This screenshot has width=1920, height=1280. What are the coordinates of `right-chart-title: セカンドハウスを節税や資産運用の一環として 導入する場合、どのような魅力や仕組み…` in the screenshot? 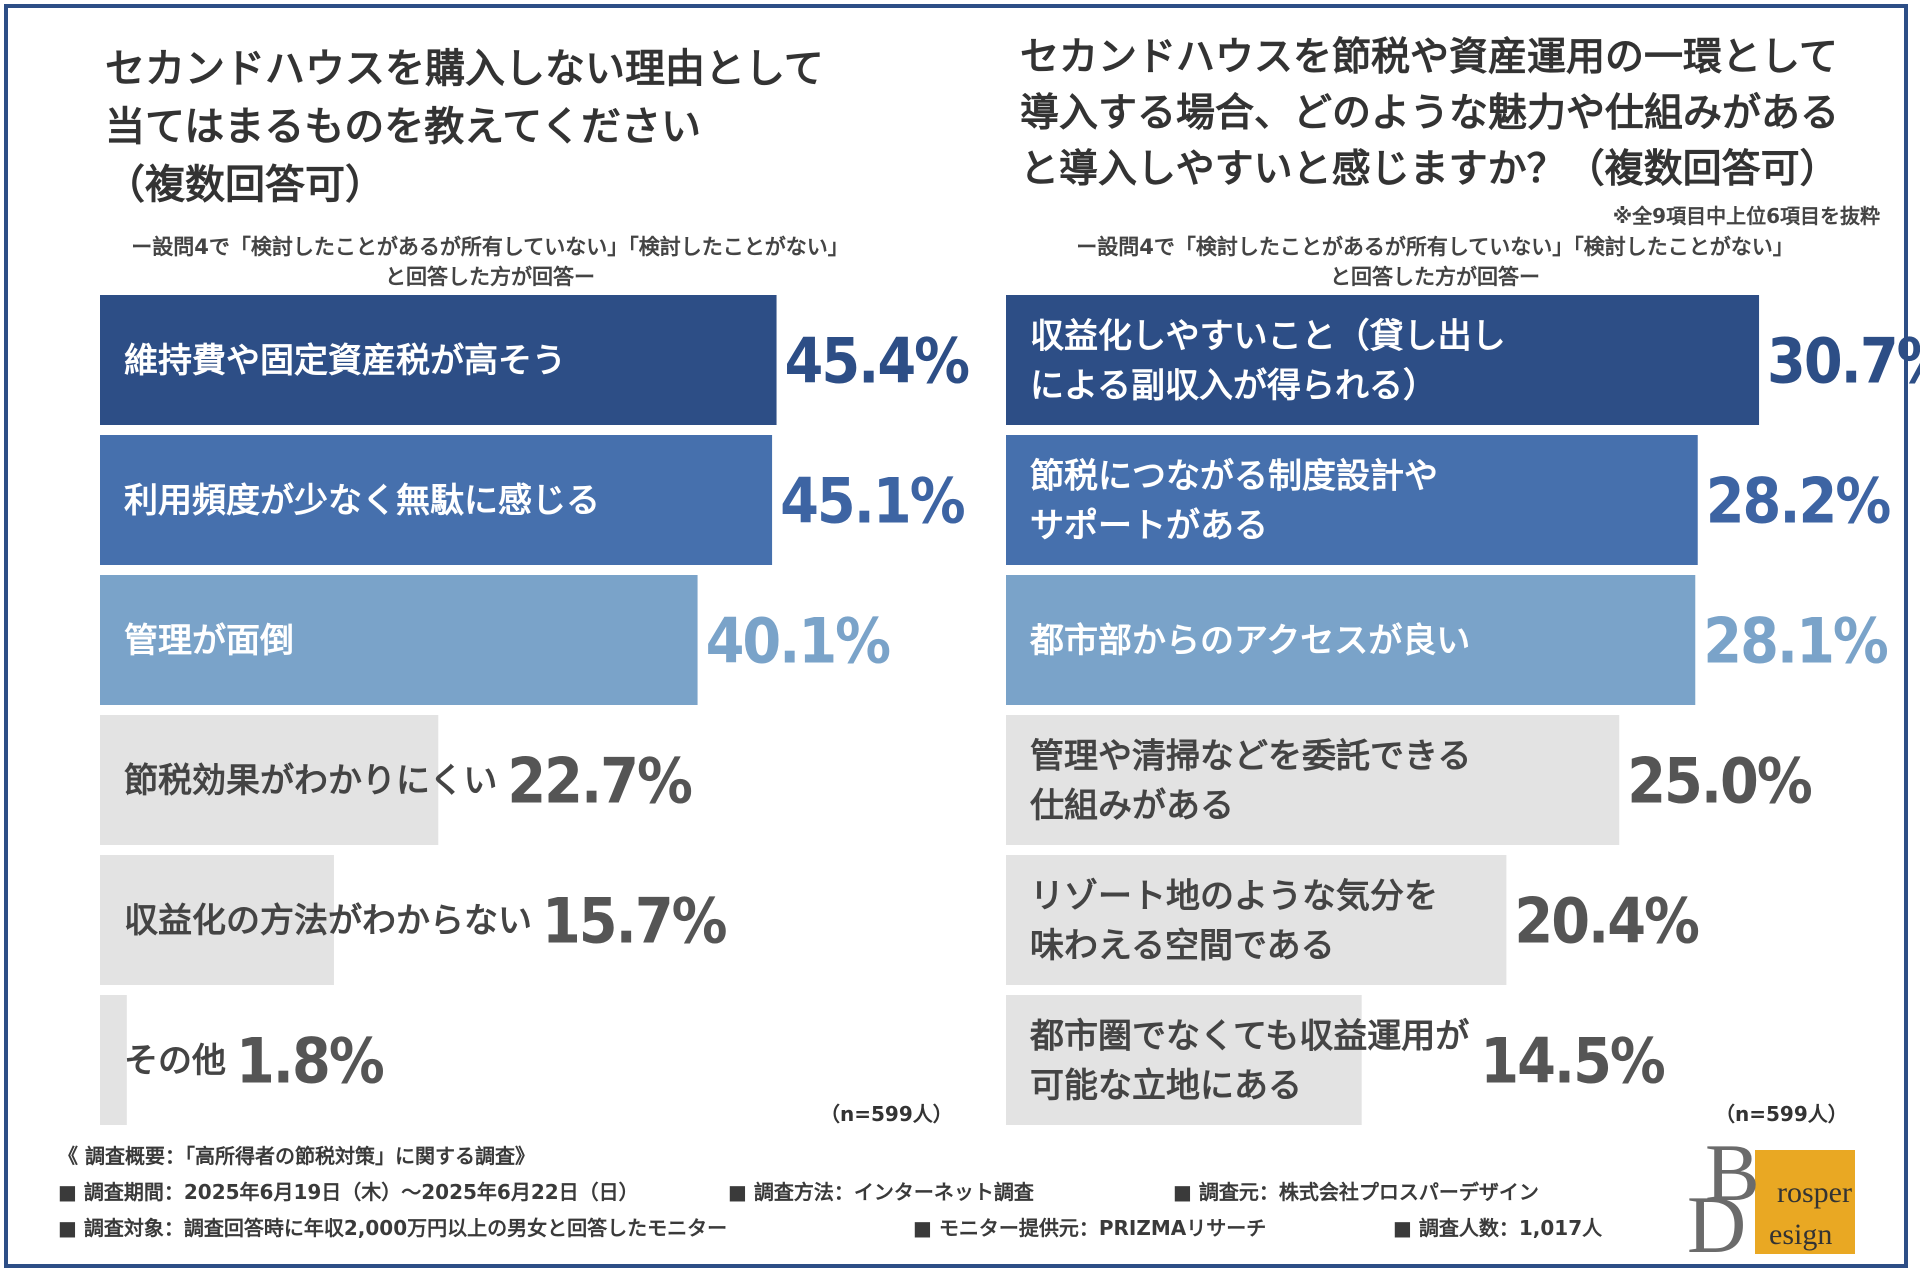 It's located at (1430, 113).